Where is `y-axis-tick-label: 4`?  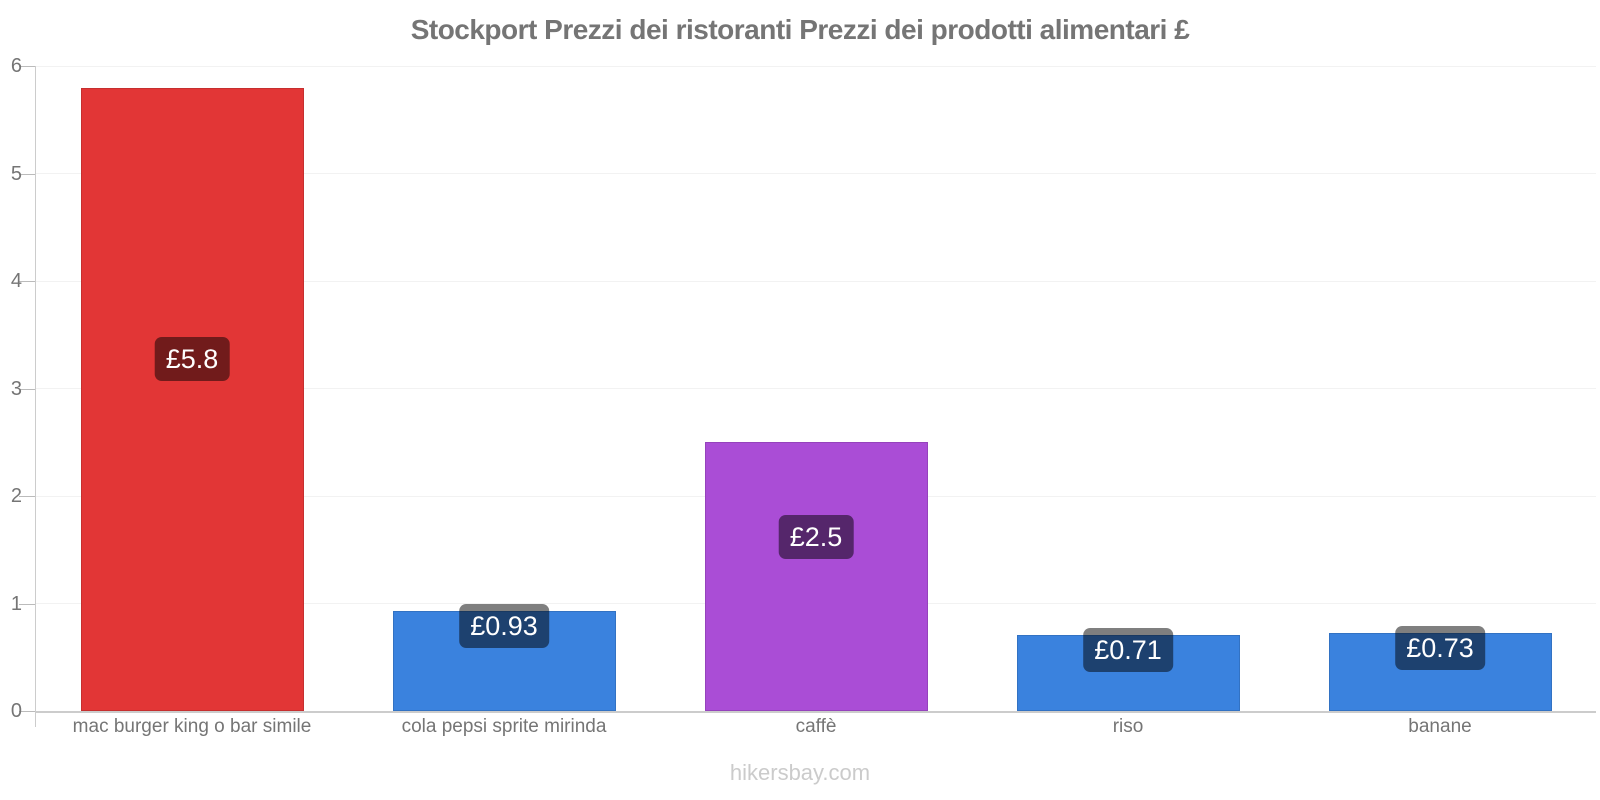
y-axis-tick-label: 4 is located at coordinates (16, 281).